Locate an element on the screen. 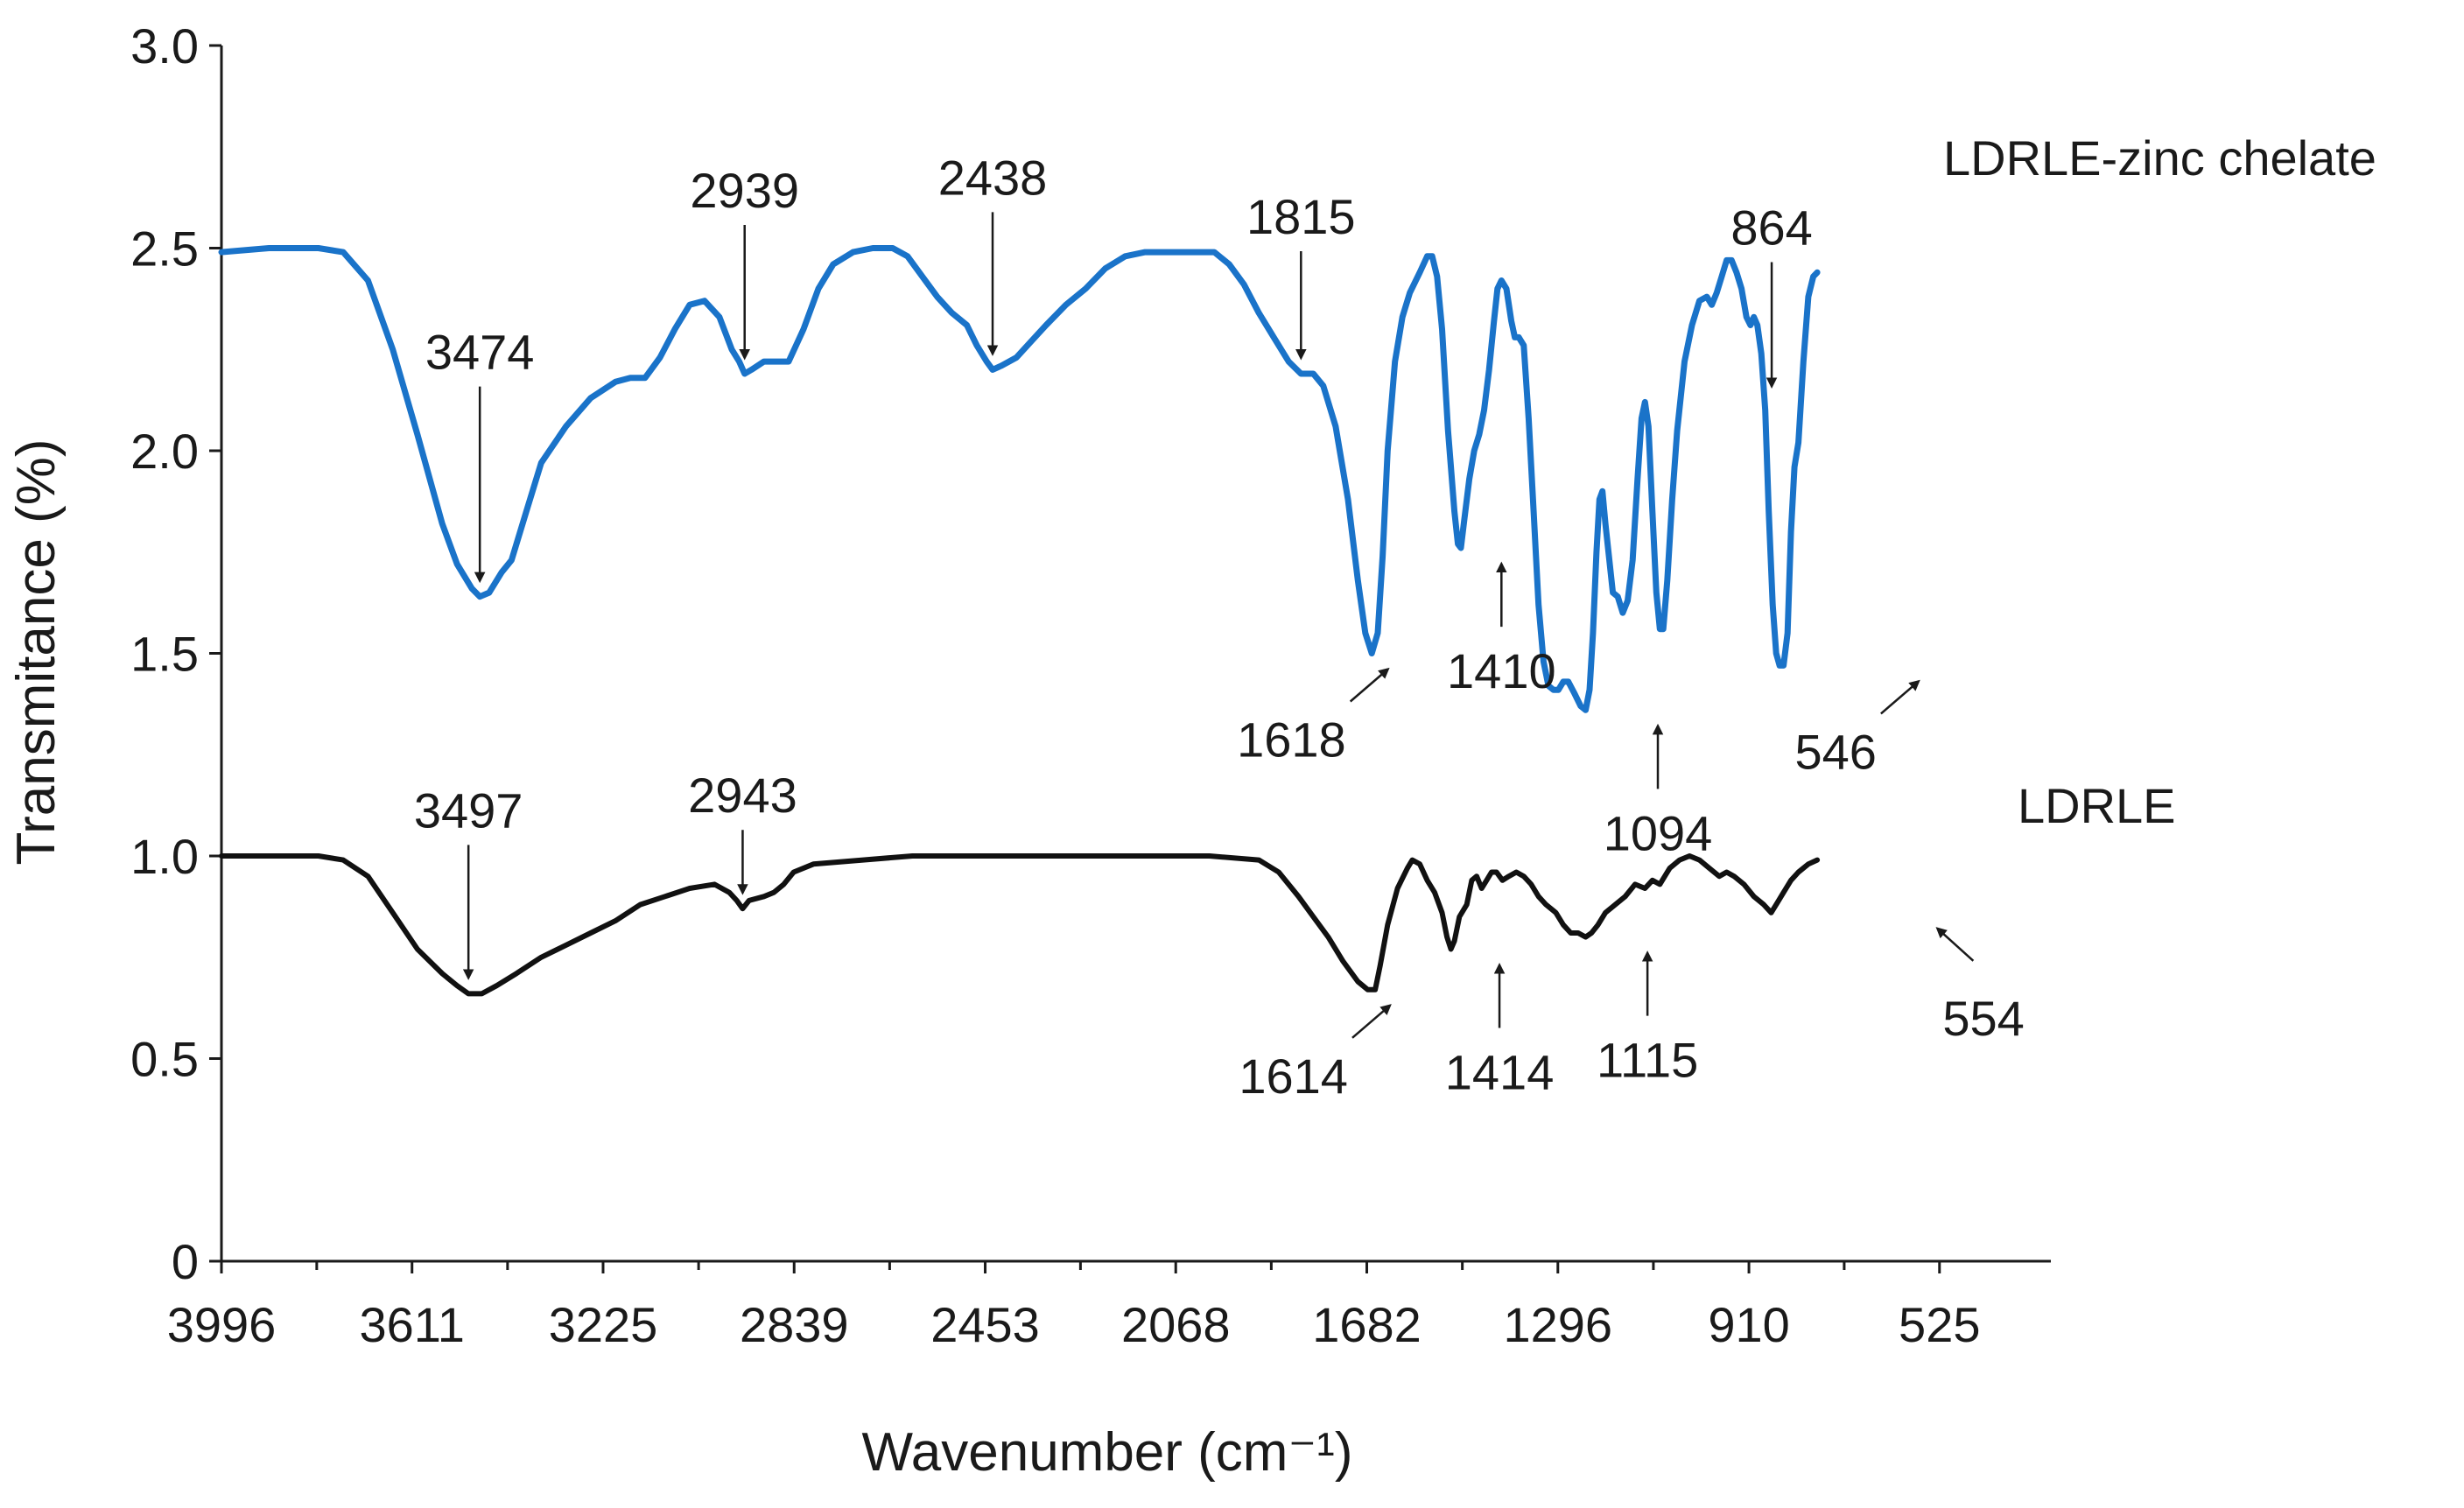 This screenshot has width=2464, height=1508. y-tick-label: 3.0 is located at coordinates (164, 46).